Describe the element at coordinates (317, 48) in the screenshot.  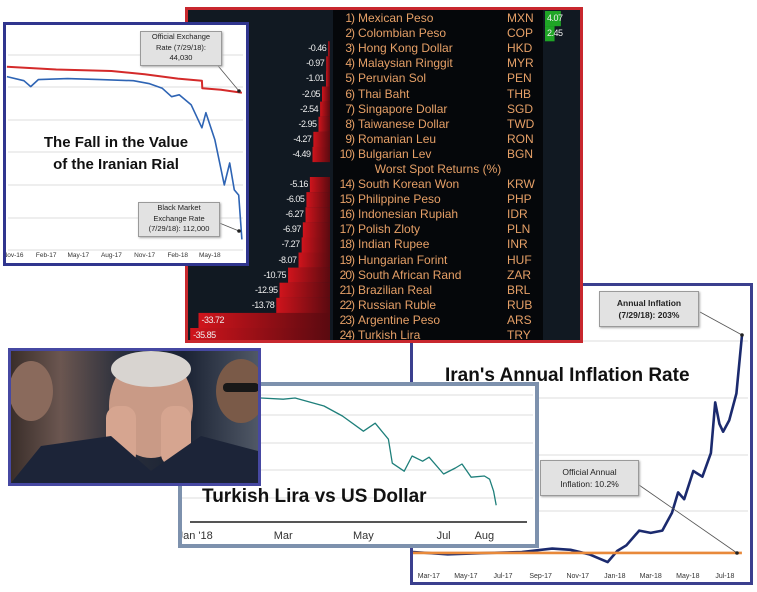
I see `return-value: -0.46` at that location.